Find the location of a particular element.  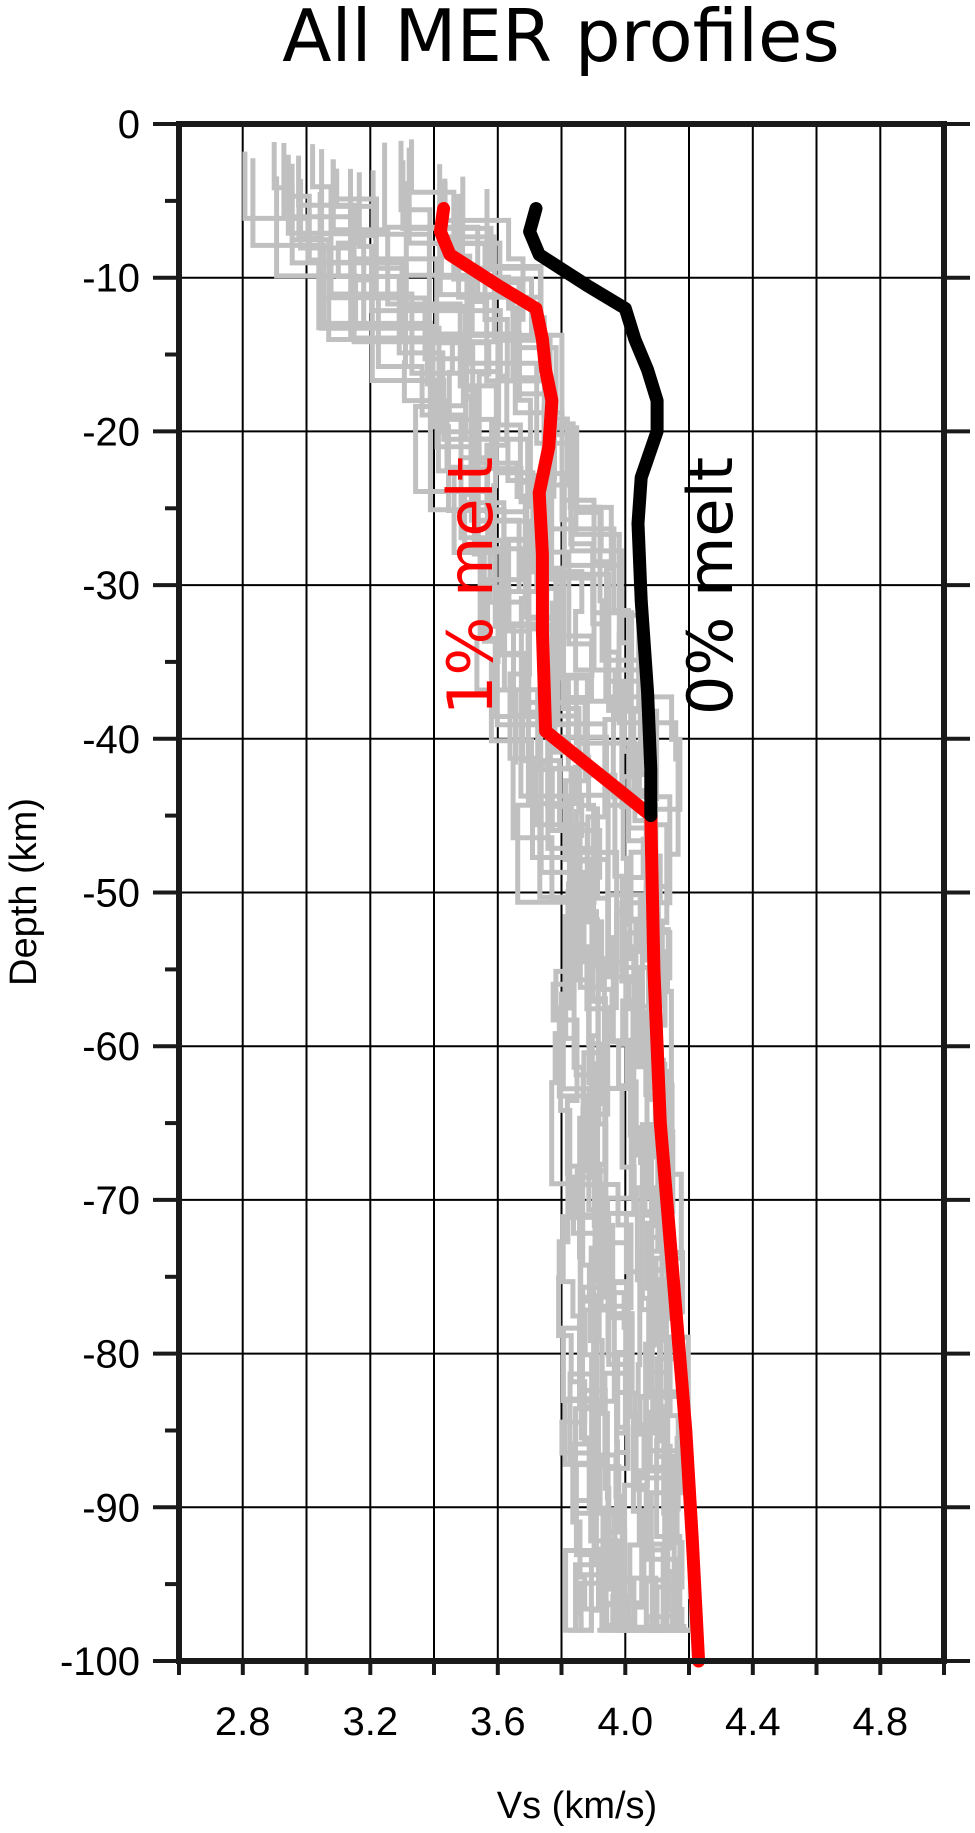

series-label-0pct-melt: 0% melt is located at coordinates (710, 586).